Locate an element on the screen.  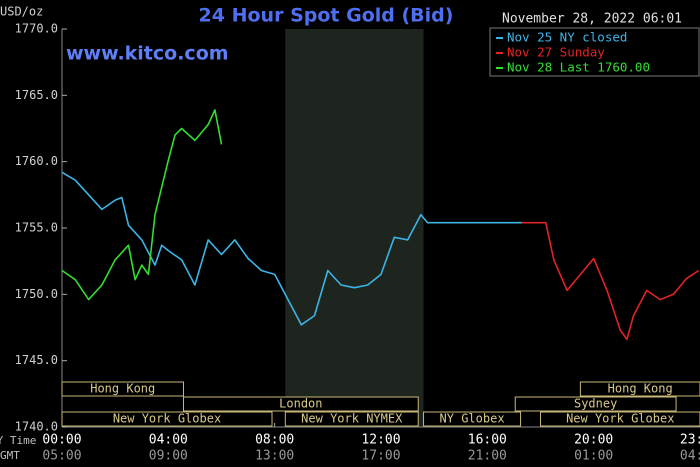
session-label: London is located at coordinates (300, 404).